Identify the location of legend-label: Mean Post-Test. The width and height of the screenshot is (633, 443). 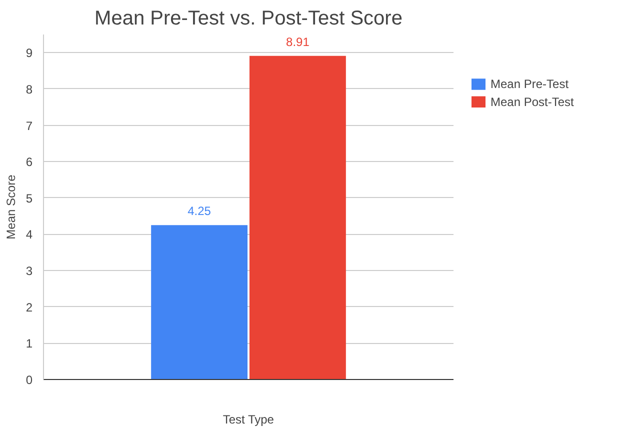
(532, 101).